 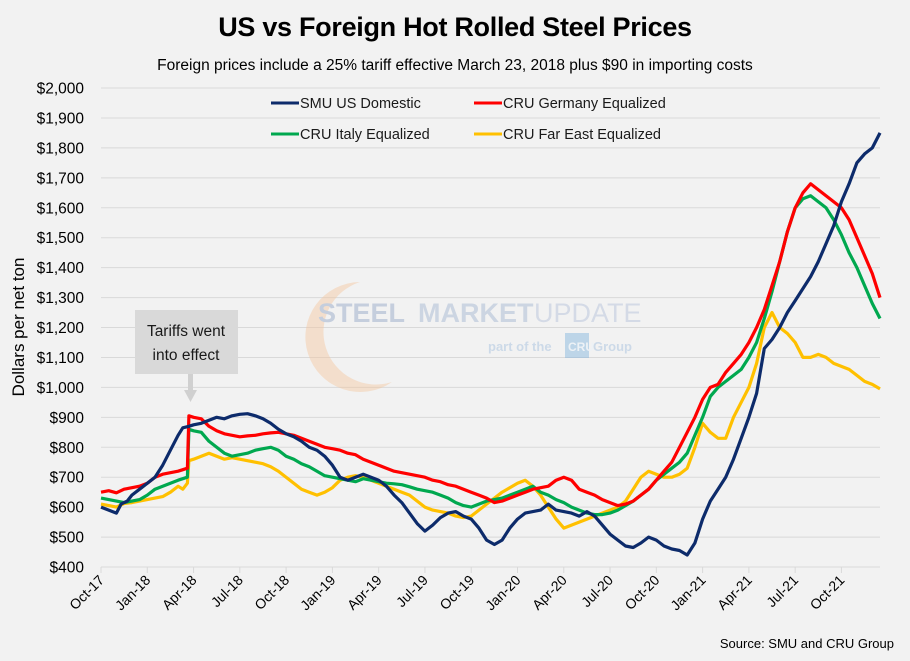 What do you see at coordinates (584, 104) in the screenshot?
I see `legend-label: CRU Germany Equalized` at bounding box center [584, 104].